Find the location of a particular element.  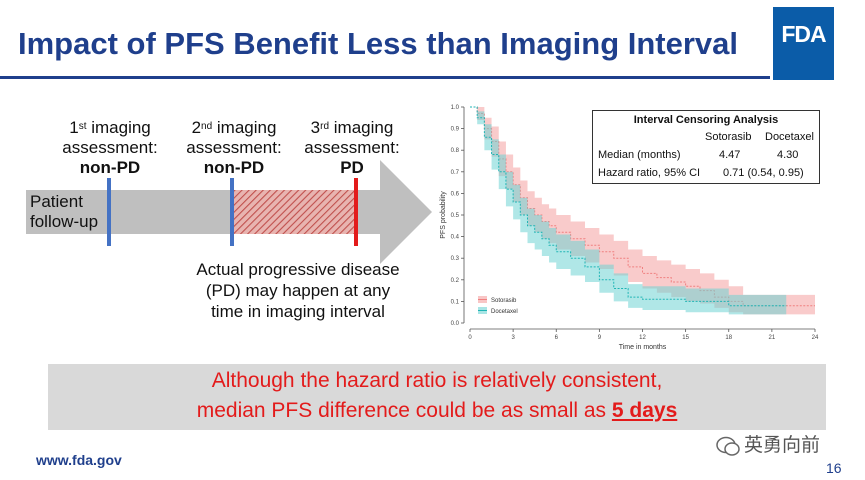

chat-bubble-icon is located at coordinates (728, 446).